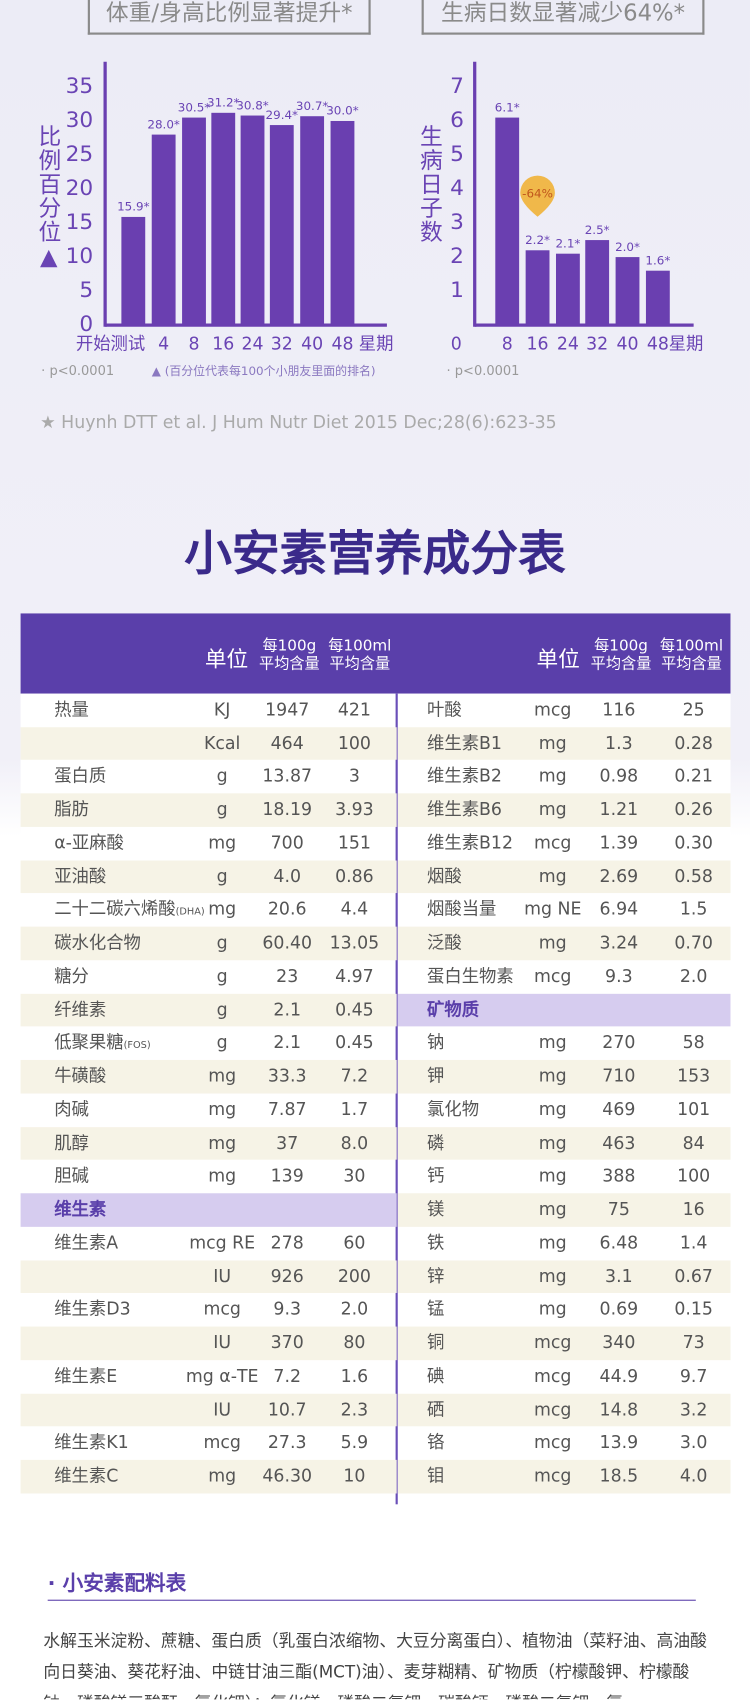 The height and width of the screenshot is (1700, 750). Describe the element at coordinates (564, 843) in the screenshot. I see `table-row: 维生素B12 mcg 1.39 0.30` at that location.